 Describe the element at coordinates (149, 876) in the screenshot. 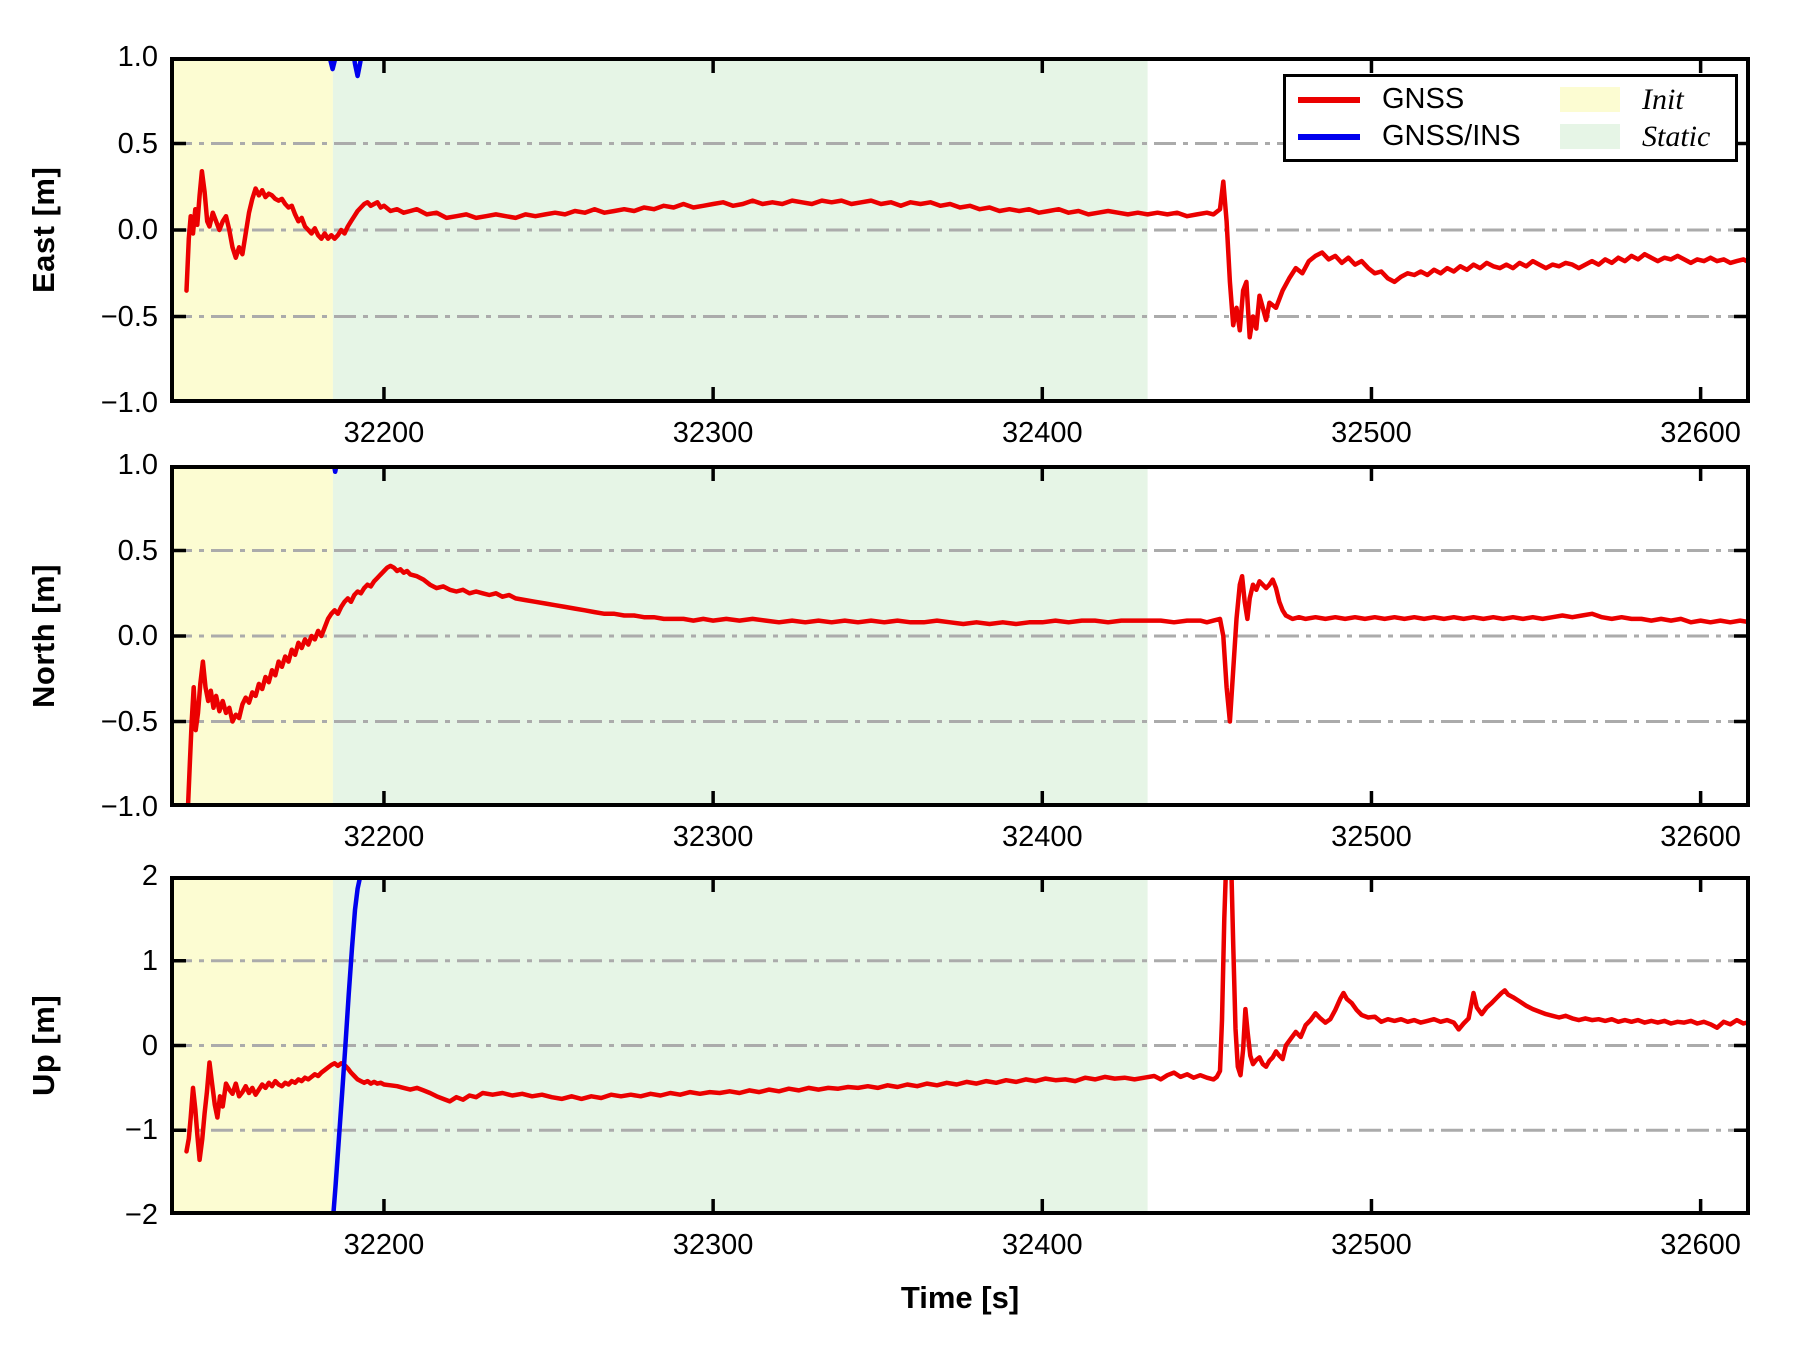

I see `y-tick-label-up-2: 2` at that location.